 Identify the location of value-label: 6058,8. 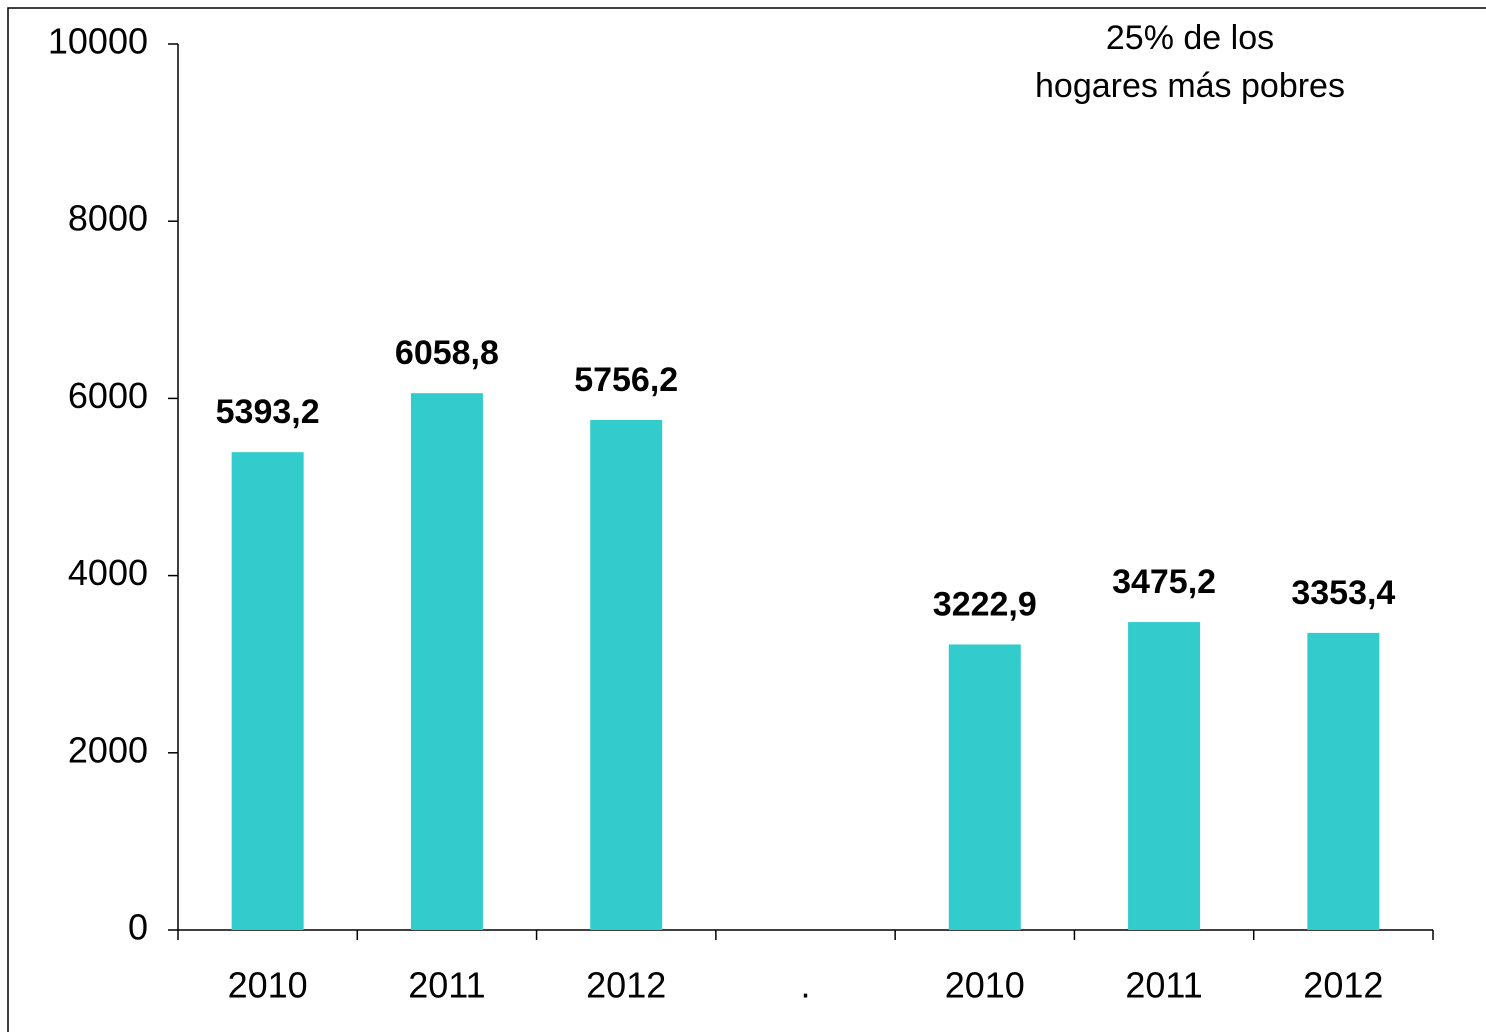
(447, 353).